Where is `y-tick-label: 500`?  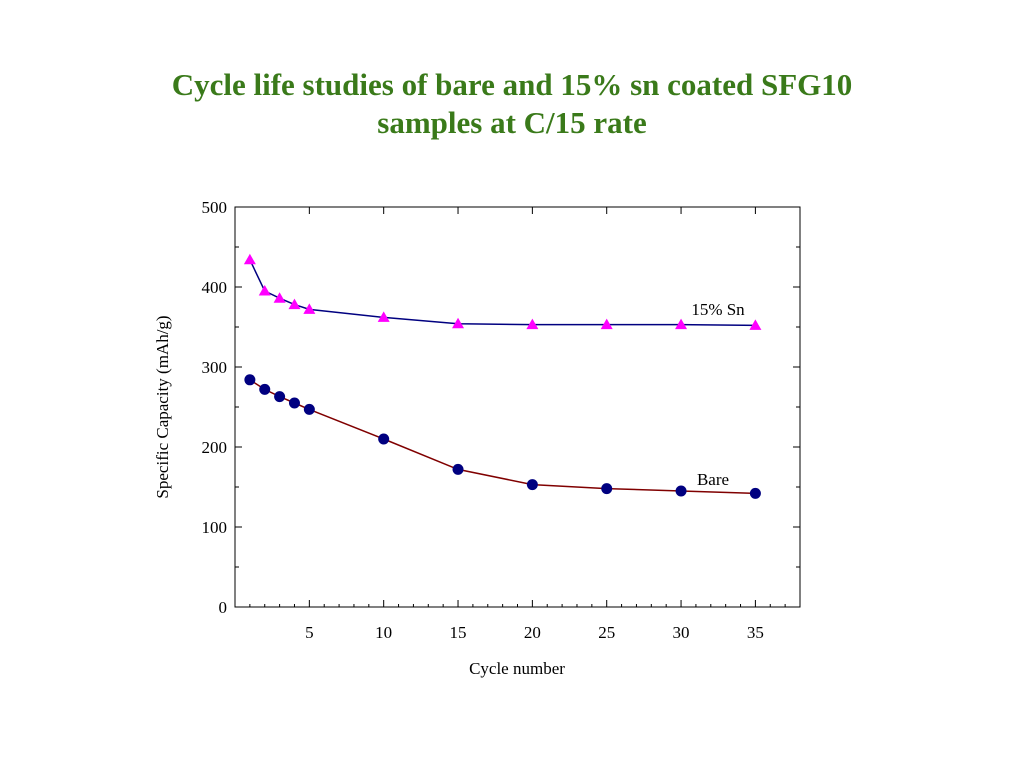
y-tick-label: 500 is located at coordinates (215, 207).